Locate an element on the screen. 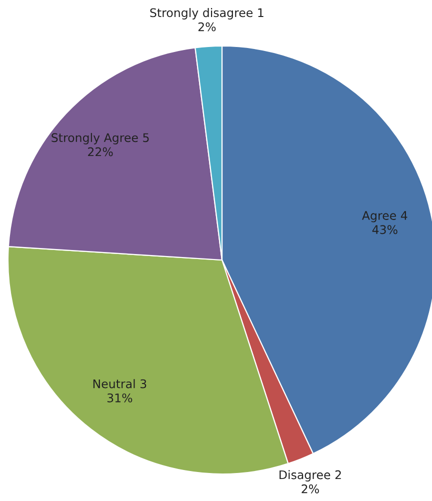  slice-label: Agree 4 is located at coordinates (385, 216).